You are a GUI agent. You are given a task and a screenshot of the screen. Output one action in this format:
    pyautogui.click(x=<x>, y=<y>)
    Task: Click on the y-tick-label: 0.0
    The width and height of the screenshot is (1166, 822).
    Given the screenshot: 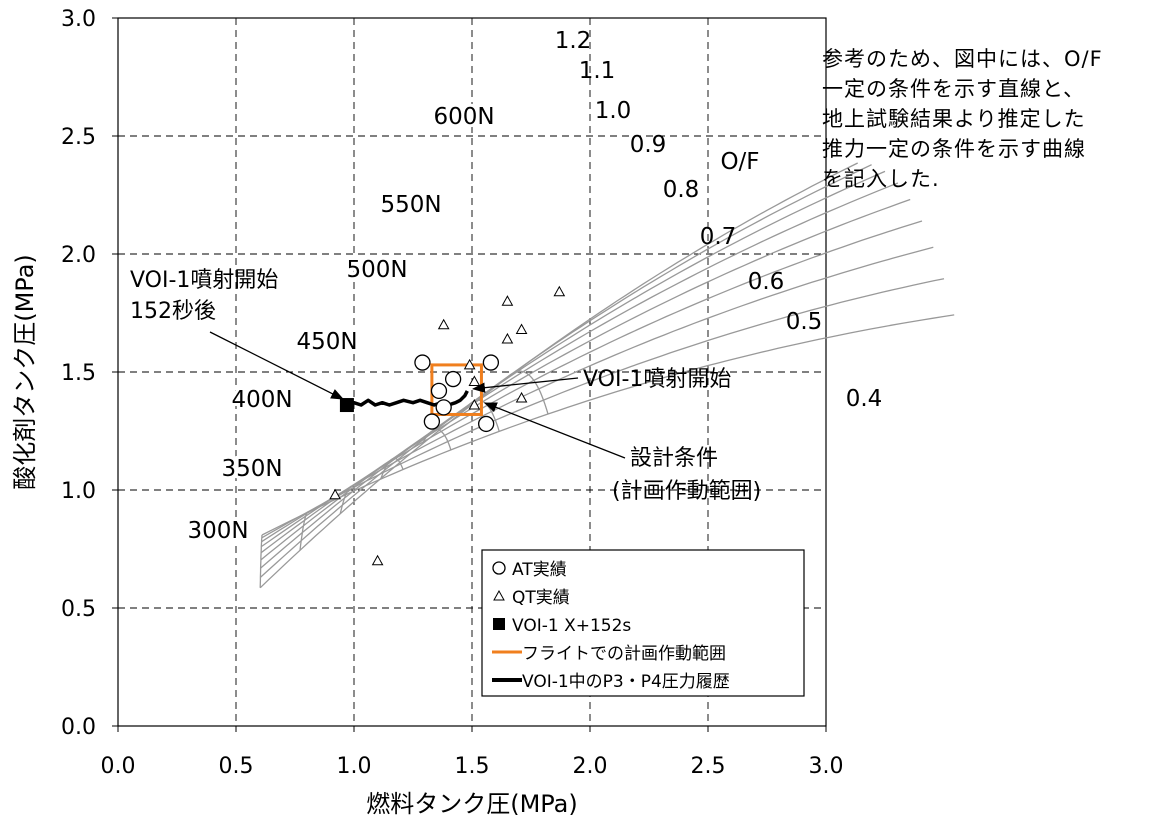 What is the action you would take?
    pyautogui.click(x=78, y=727)
    